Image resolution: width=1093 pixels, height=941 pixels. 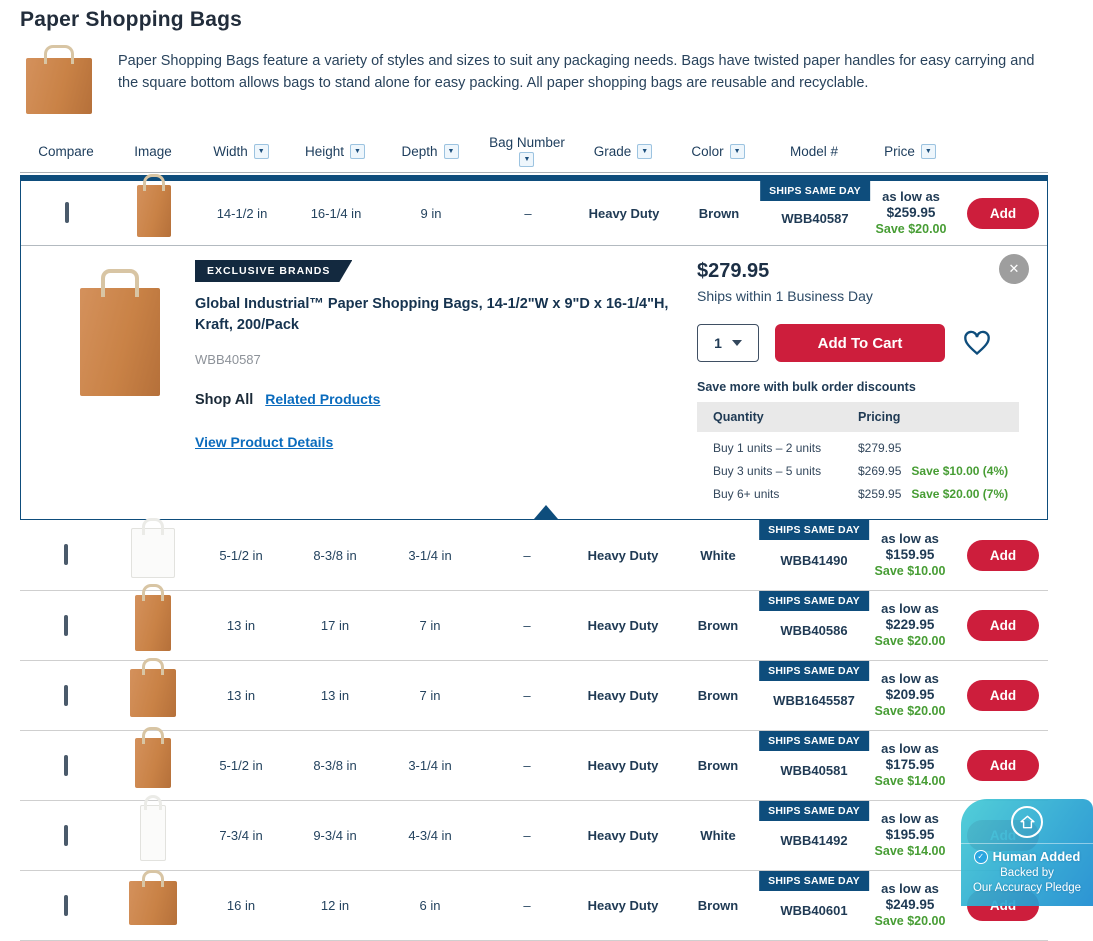 I want to click on category-image, so click(x=59, y=86).